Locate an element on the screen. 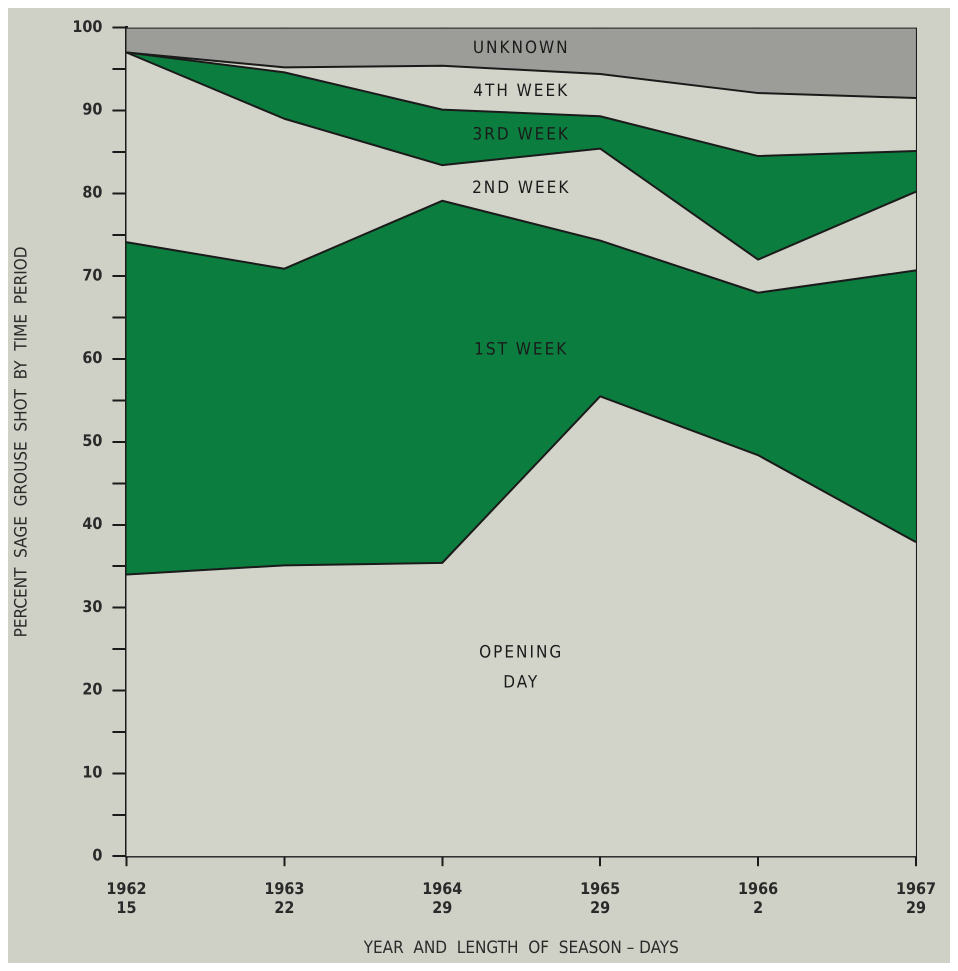 This screenshot has width=958, height=971. y-tick-label: 90 is located at coordinates (92, 109).